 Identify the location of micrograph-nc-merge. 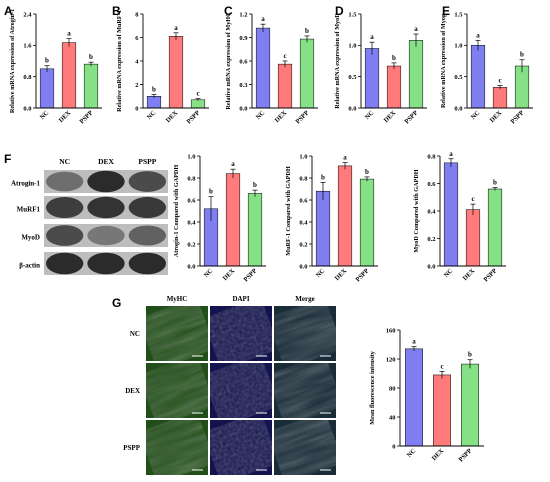
(305, 333).